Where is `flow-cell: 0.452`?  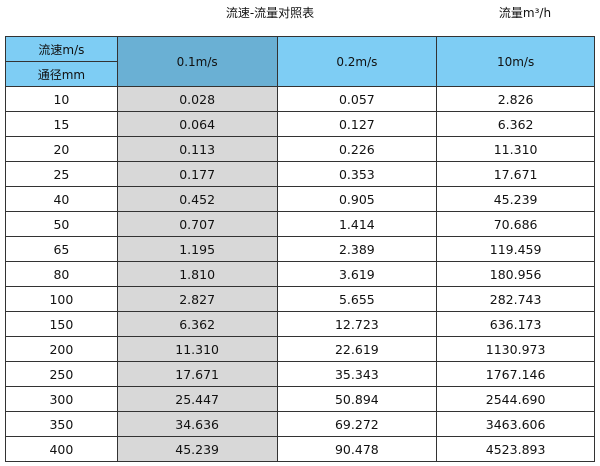 flow-cell: 0.452 is located at coordinates (197, 199).